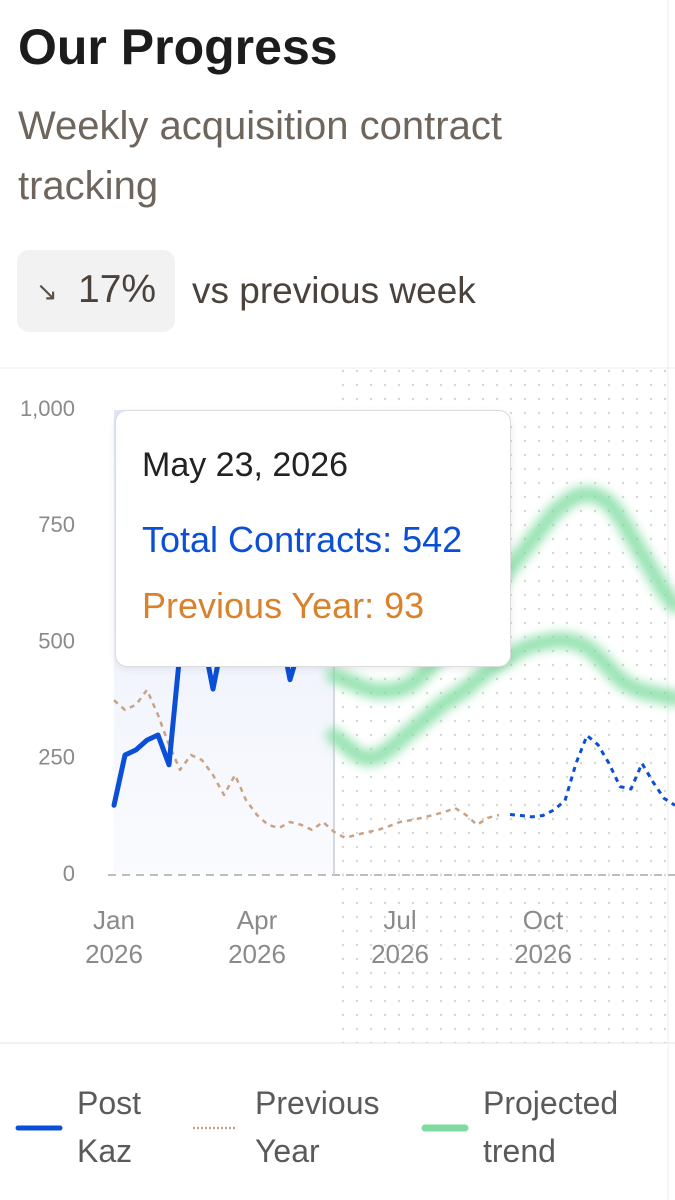 This screenshot has width=675, height=1200. What do you see at coordinates (69, 873) in the screenshot?
I see `y-tick-label: 0` at bounding box center [69, 873].